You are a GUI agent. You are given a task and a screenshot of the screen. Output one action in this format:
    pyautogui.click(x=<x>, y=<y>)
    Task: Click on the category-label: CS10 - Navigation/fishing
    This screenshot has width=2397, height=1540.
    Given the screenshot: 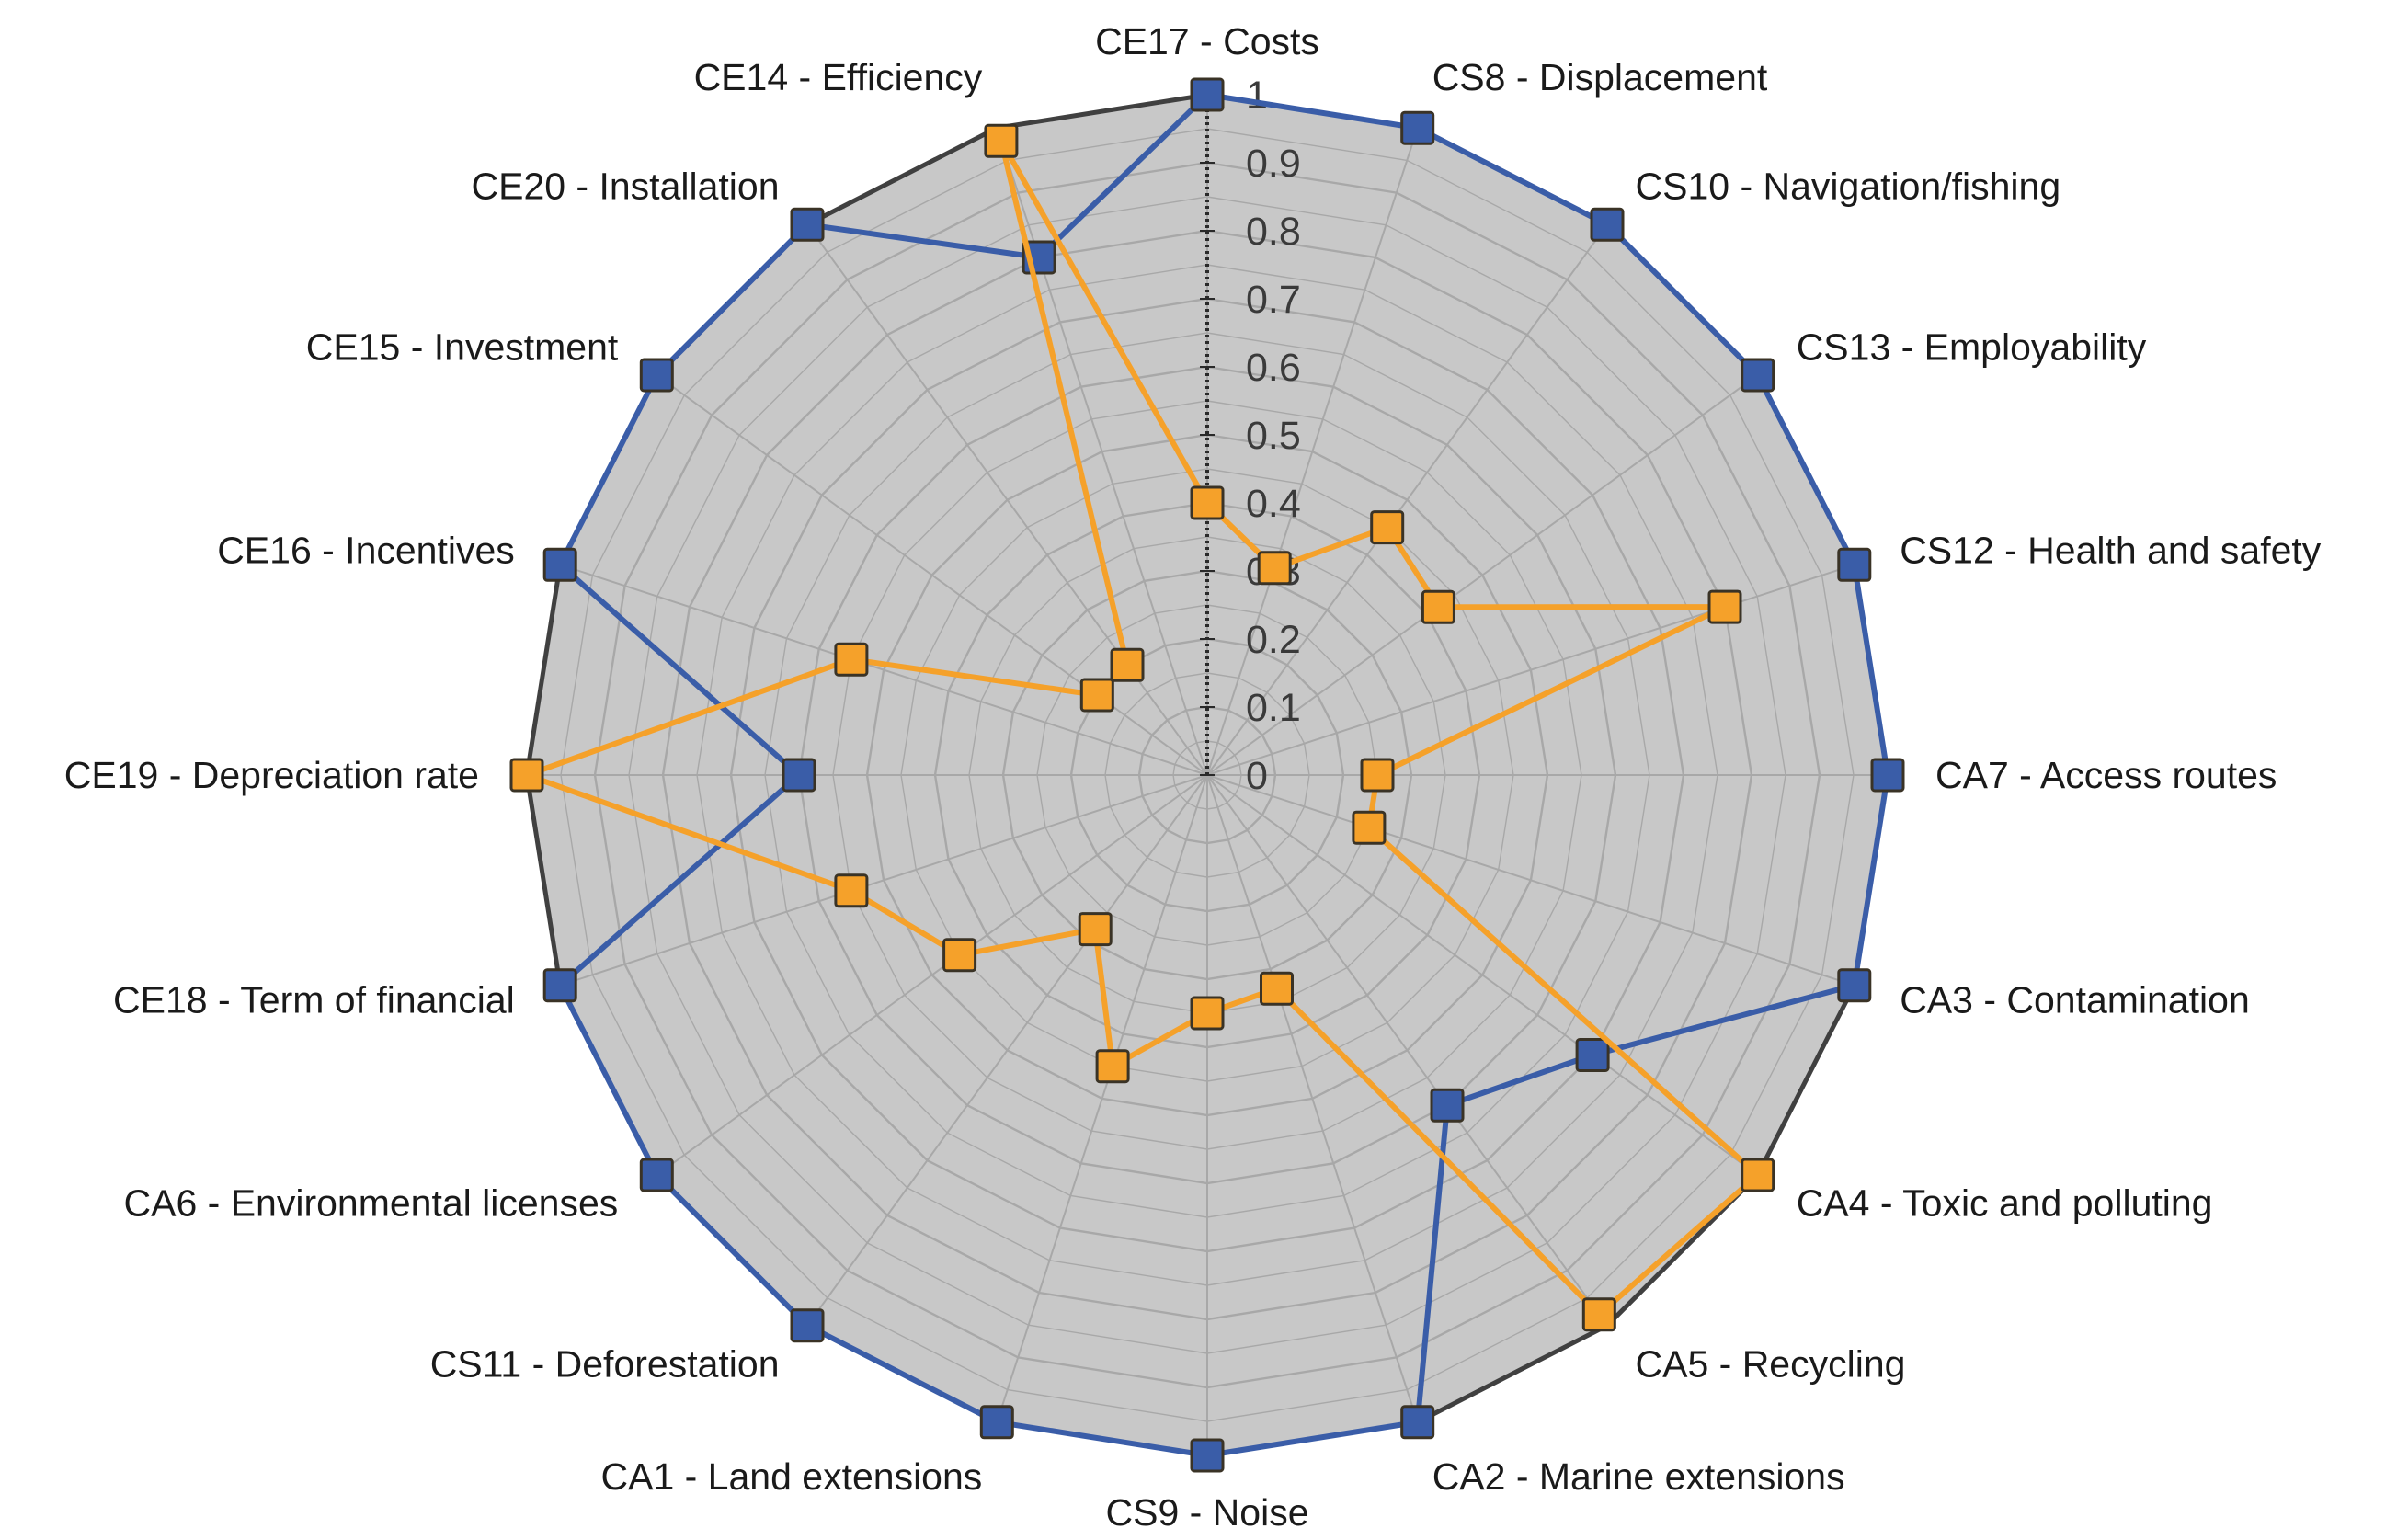 What is the action you would take?
    pyautogui.click(x=1849, y=186)
    